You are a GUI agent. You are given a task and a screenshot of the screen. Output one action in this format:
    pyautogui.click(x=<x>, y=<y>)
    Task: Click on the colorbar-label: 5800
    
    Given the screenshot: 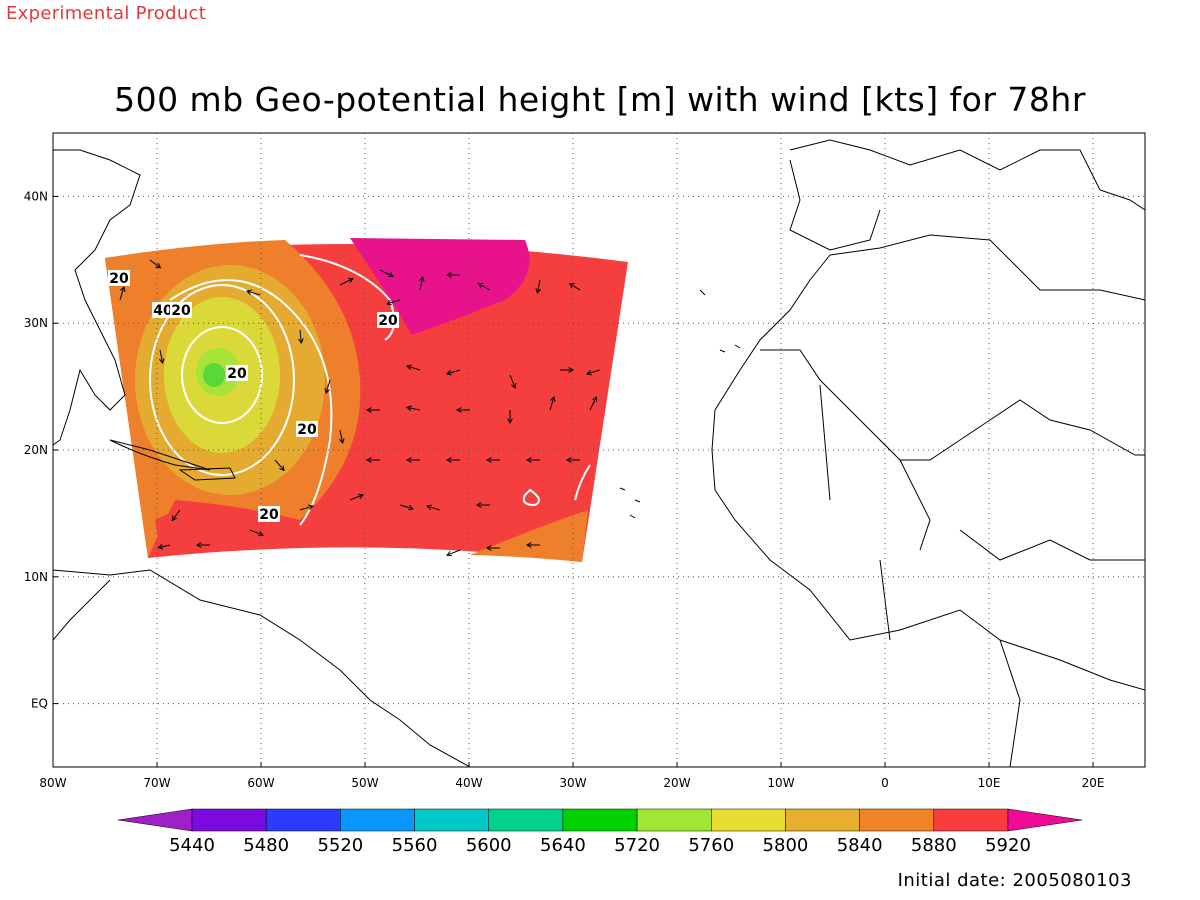 What is the action you would take?
    pyautogui.click(x=786, y=845)
    